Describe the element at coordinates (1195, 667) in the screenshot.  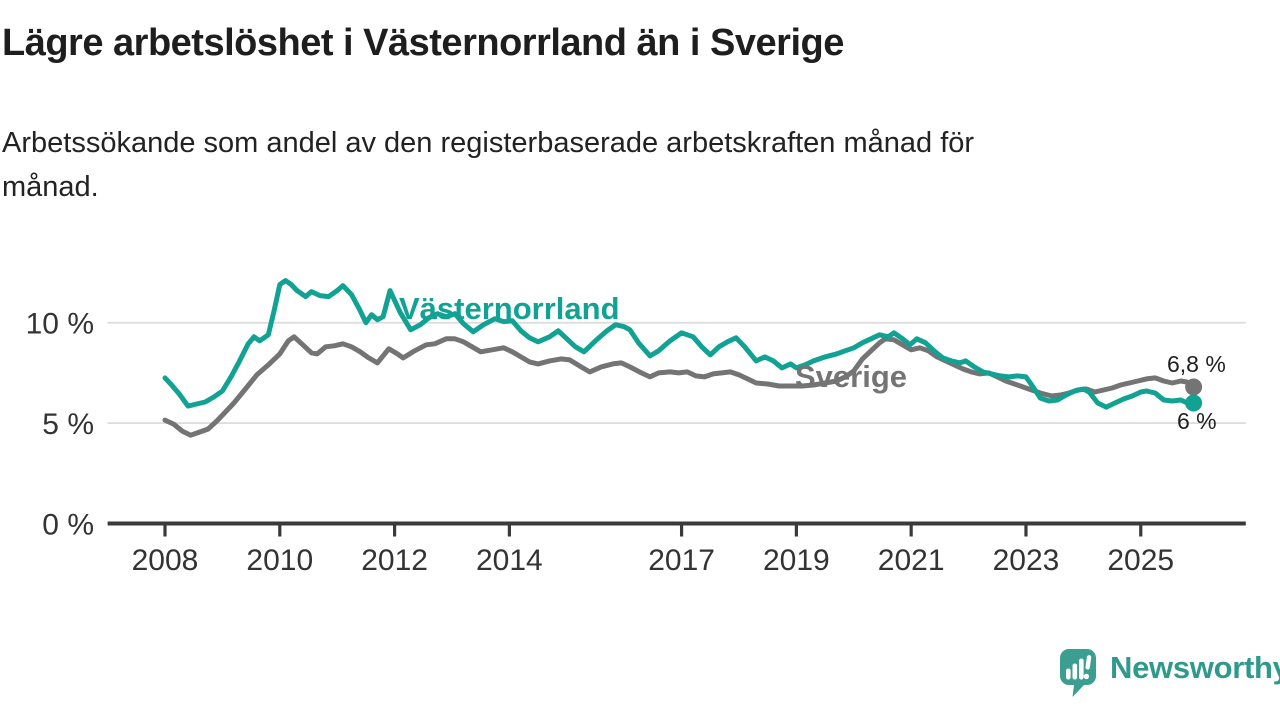
I see `newsworthy-logo-text: Newsworthy` at that location.